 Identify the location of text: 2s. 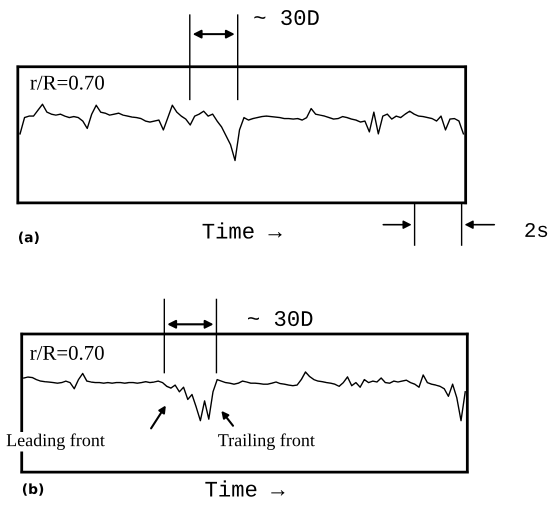
(536, 230).